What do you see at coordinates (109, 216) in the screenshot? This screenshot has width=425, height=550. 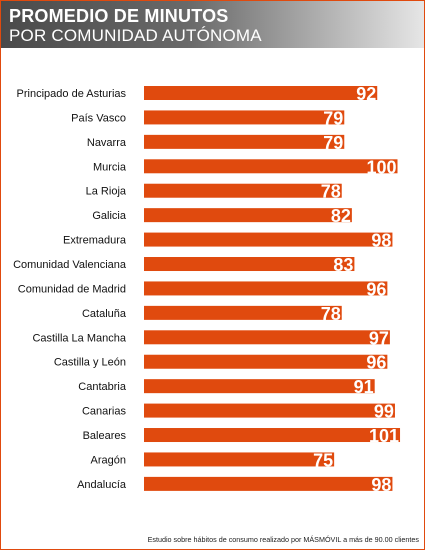 I see `category-label: Galicia` at bounding box center [109, 216].